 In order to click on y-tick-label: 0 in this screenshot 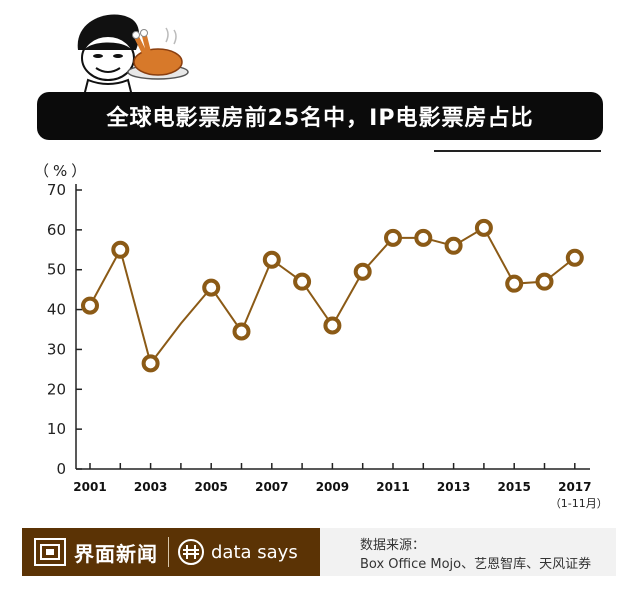, I will do `click(61, 469)`.